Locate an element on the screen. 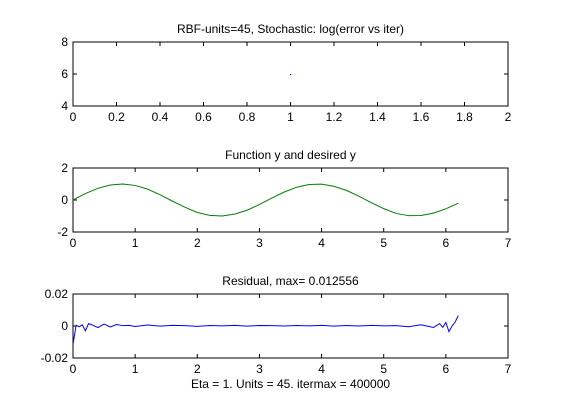  y-tick-label: 0.02 is located at coordinates (57, 294).